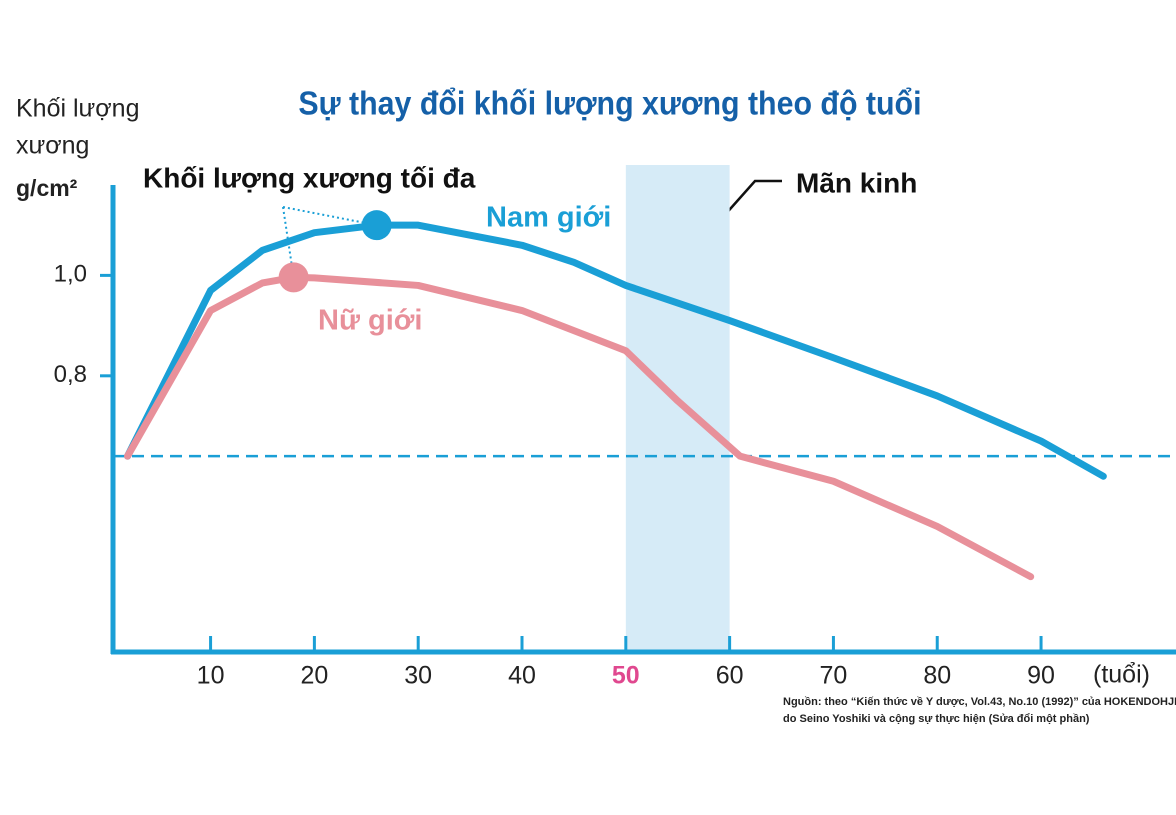  What do you see at coordinates (548, 218) in the screenshot?
I see `legend-label: Nam giới` at bounding box center [548, 218].